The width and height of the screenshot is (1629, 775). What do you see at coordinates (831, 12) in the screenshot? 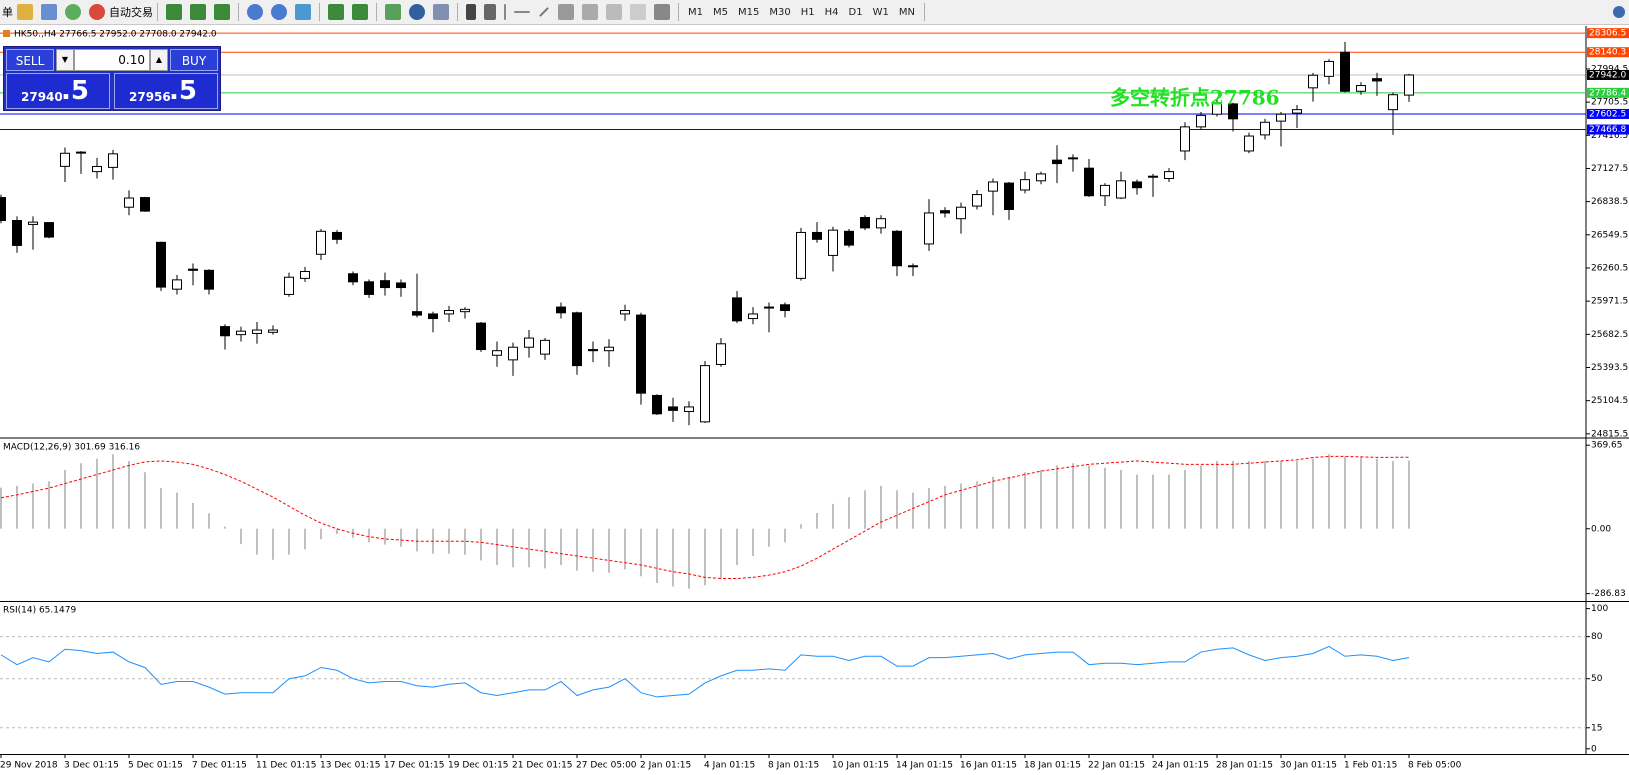
I see `timeframe: H4` at bounding box center [831, 12].